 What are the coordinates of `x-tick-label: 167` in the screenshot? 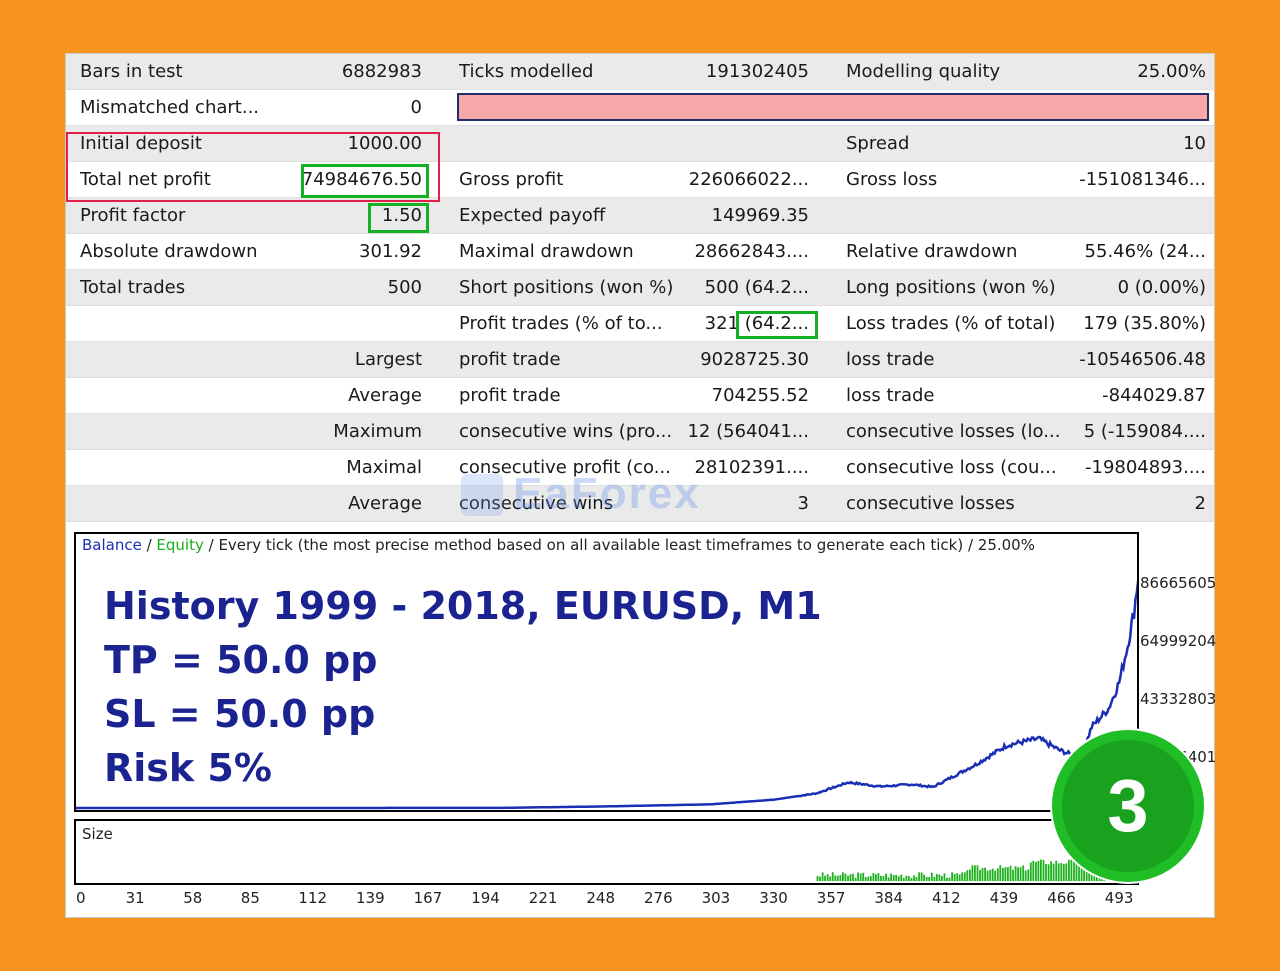 It's located at (428, 898).